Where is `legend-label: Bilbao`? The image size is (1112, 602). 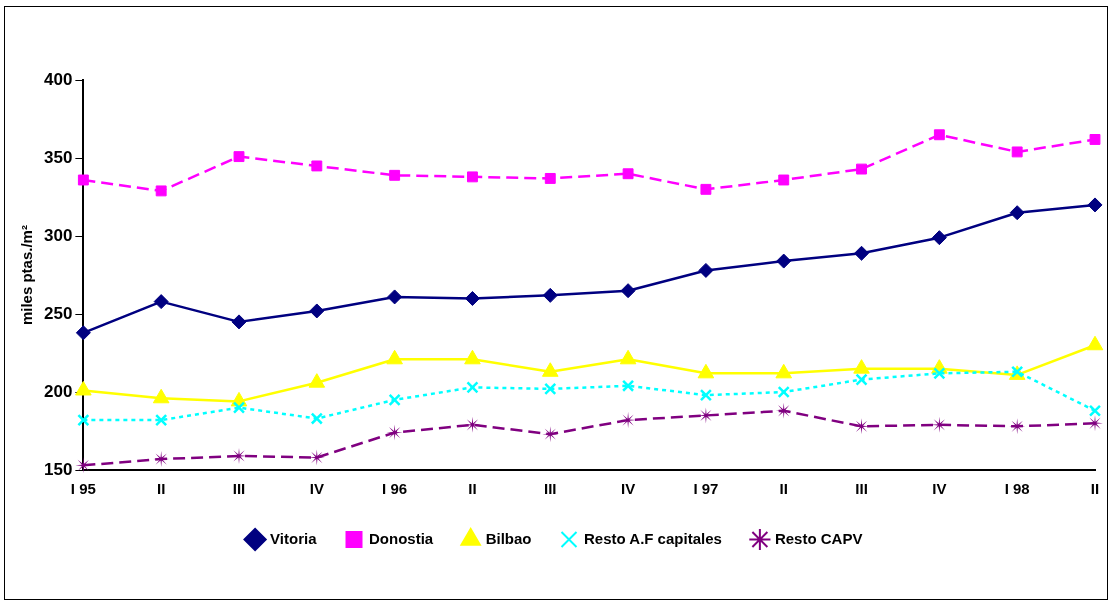 legend-label: Bilbao is located at coordinates (508, 538).